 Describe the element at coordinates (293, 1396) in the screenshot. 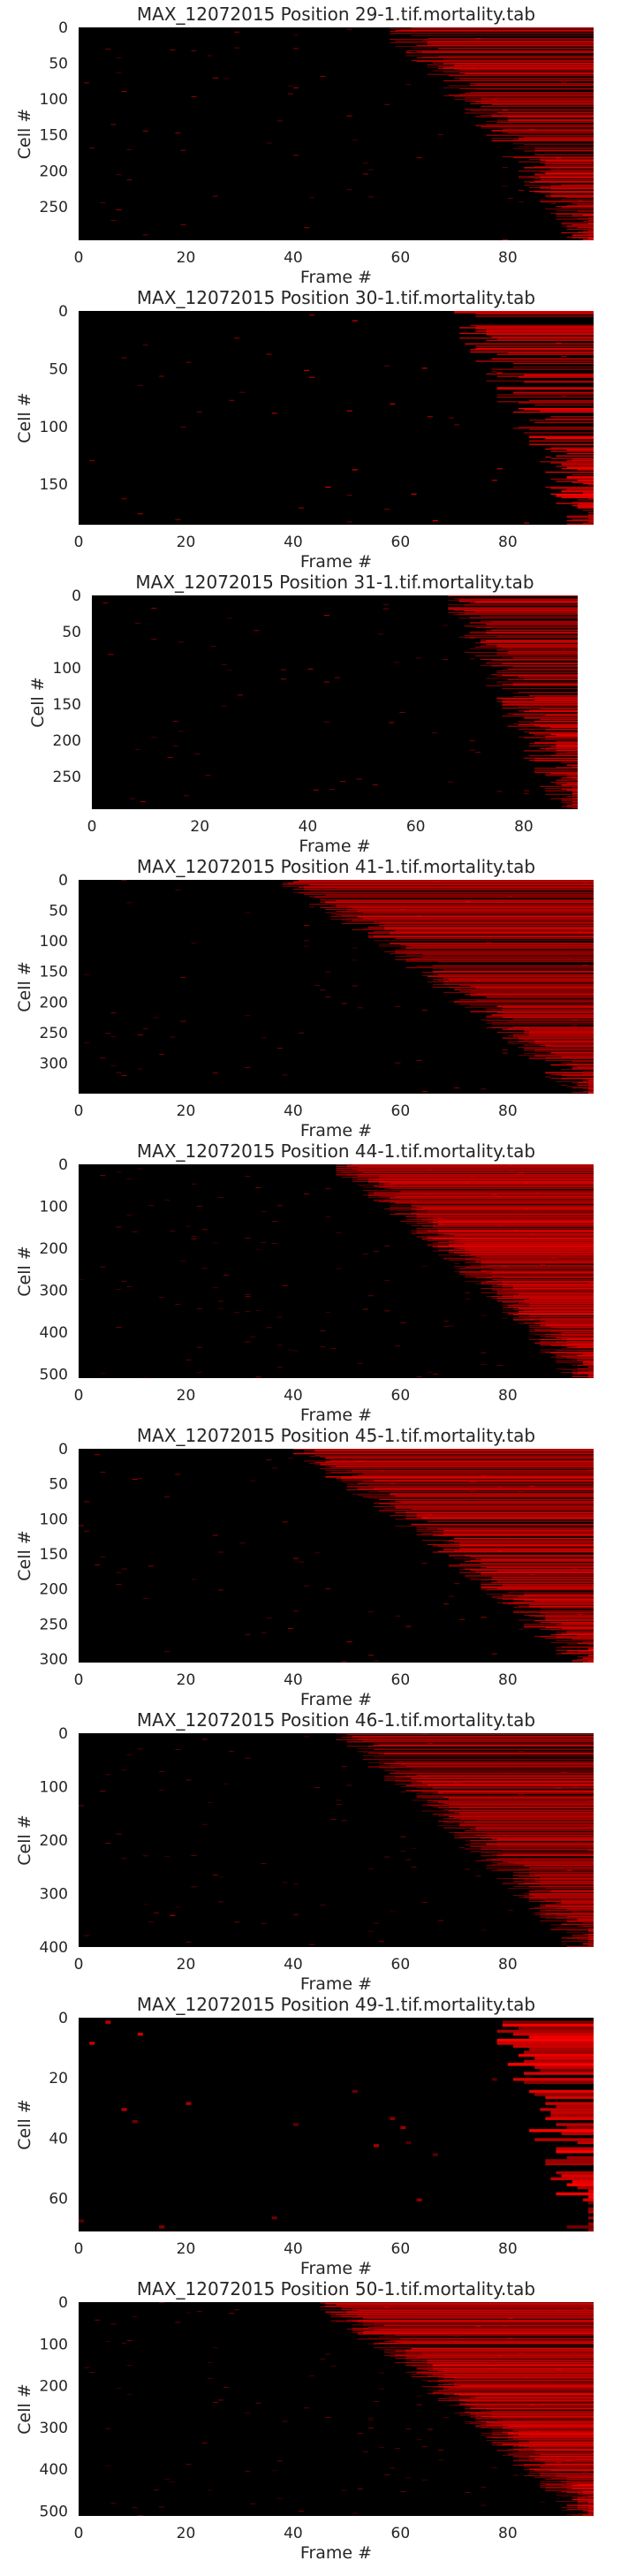

I see `x-tick-label: 40` at that location.